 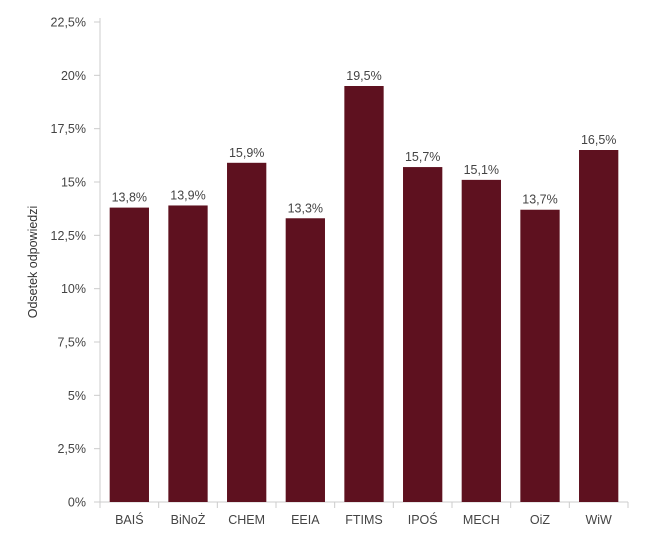 I want to click on y-tick-label: 2,5%, so click(x=72, y=449).